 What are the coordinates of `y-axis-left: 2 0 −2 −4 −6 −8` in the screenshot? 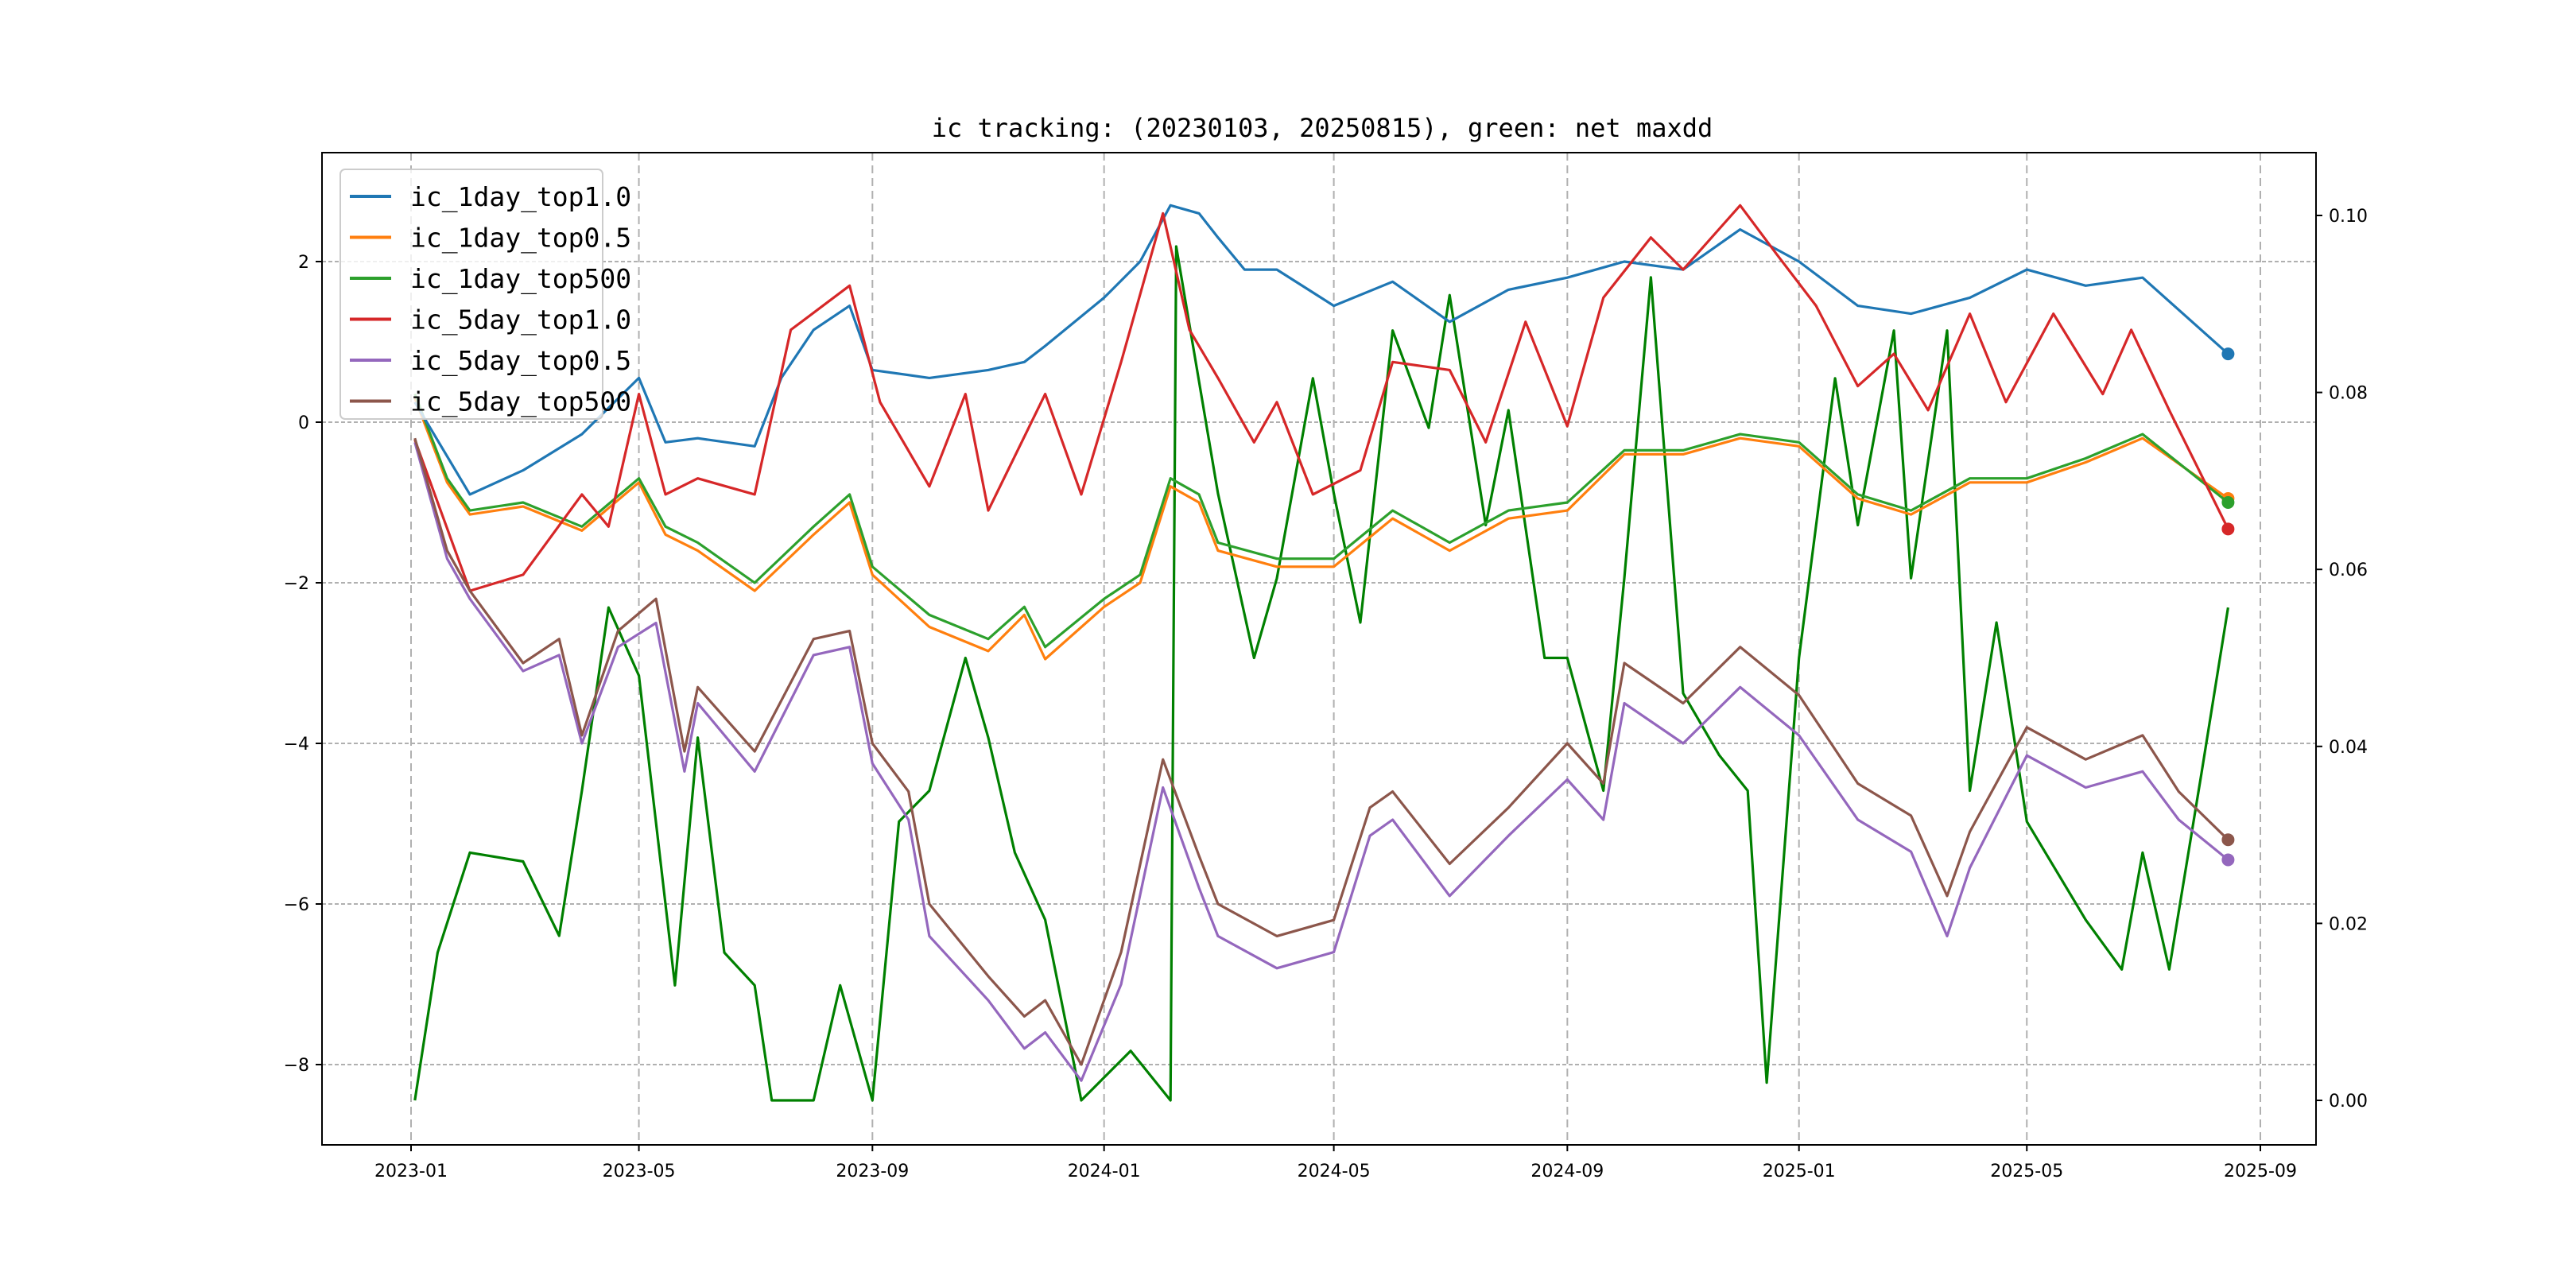 It's located at (303, 665).